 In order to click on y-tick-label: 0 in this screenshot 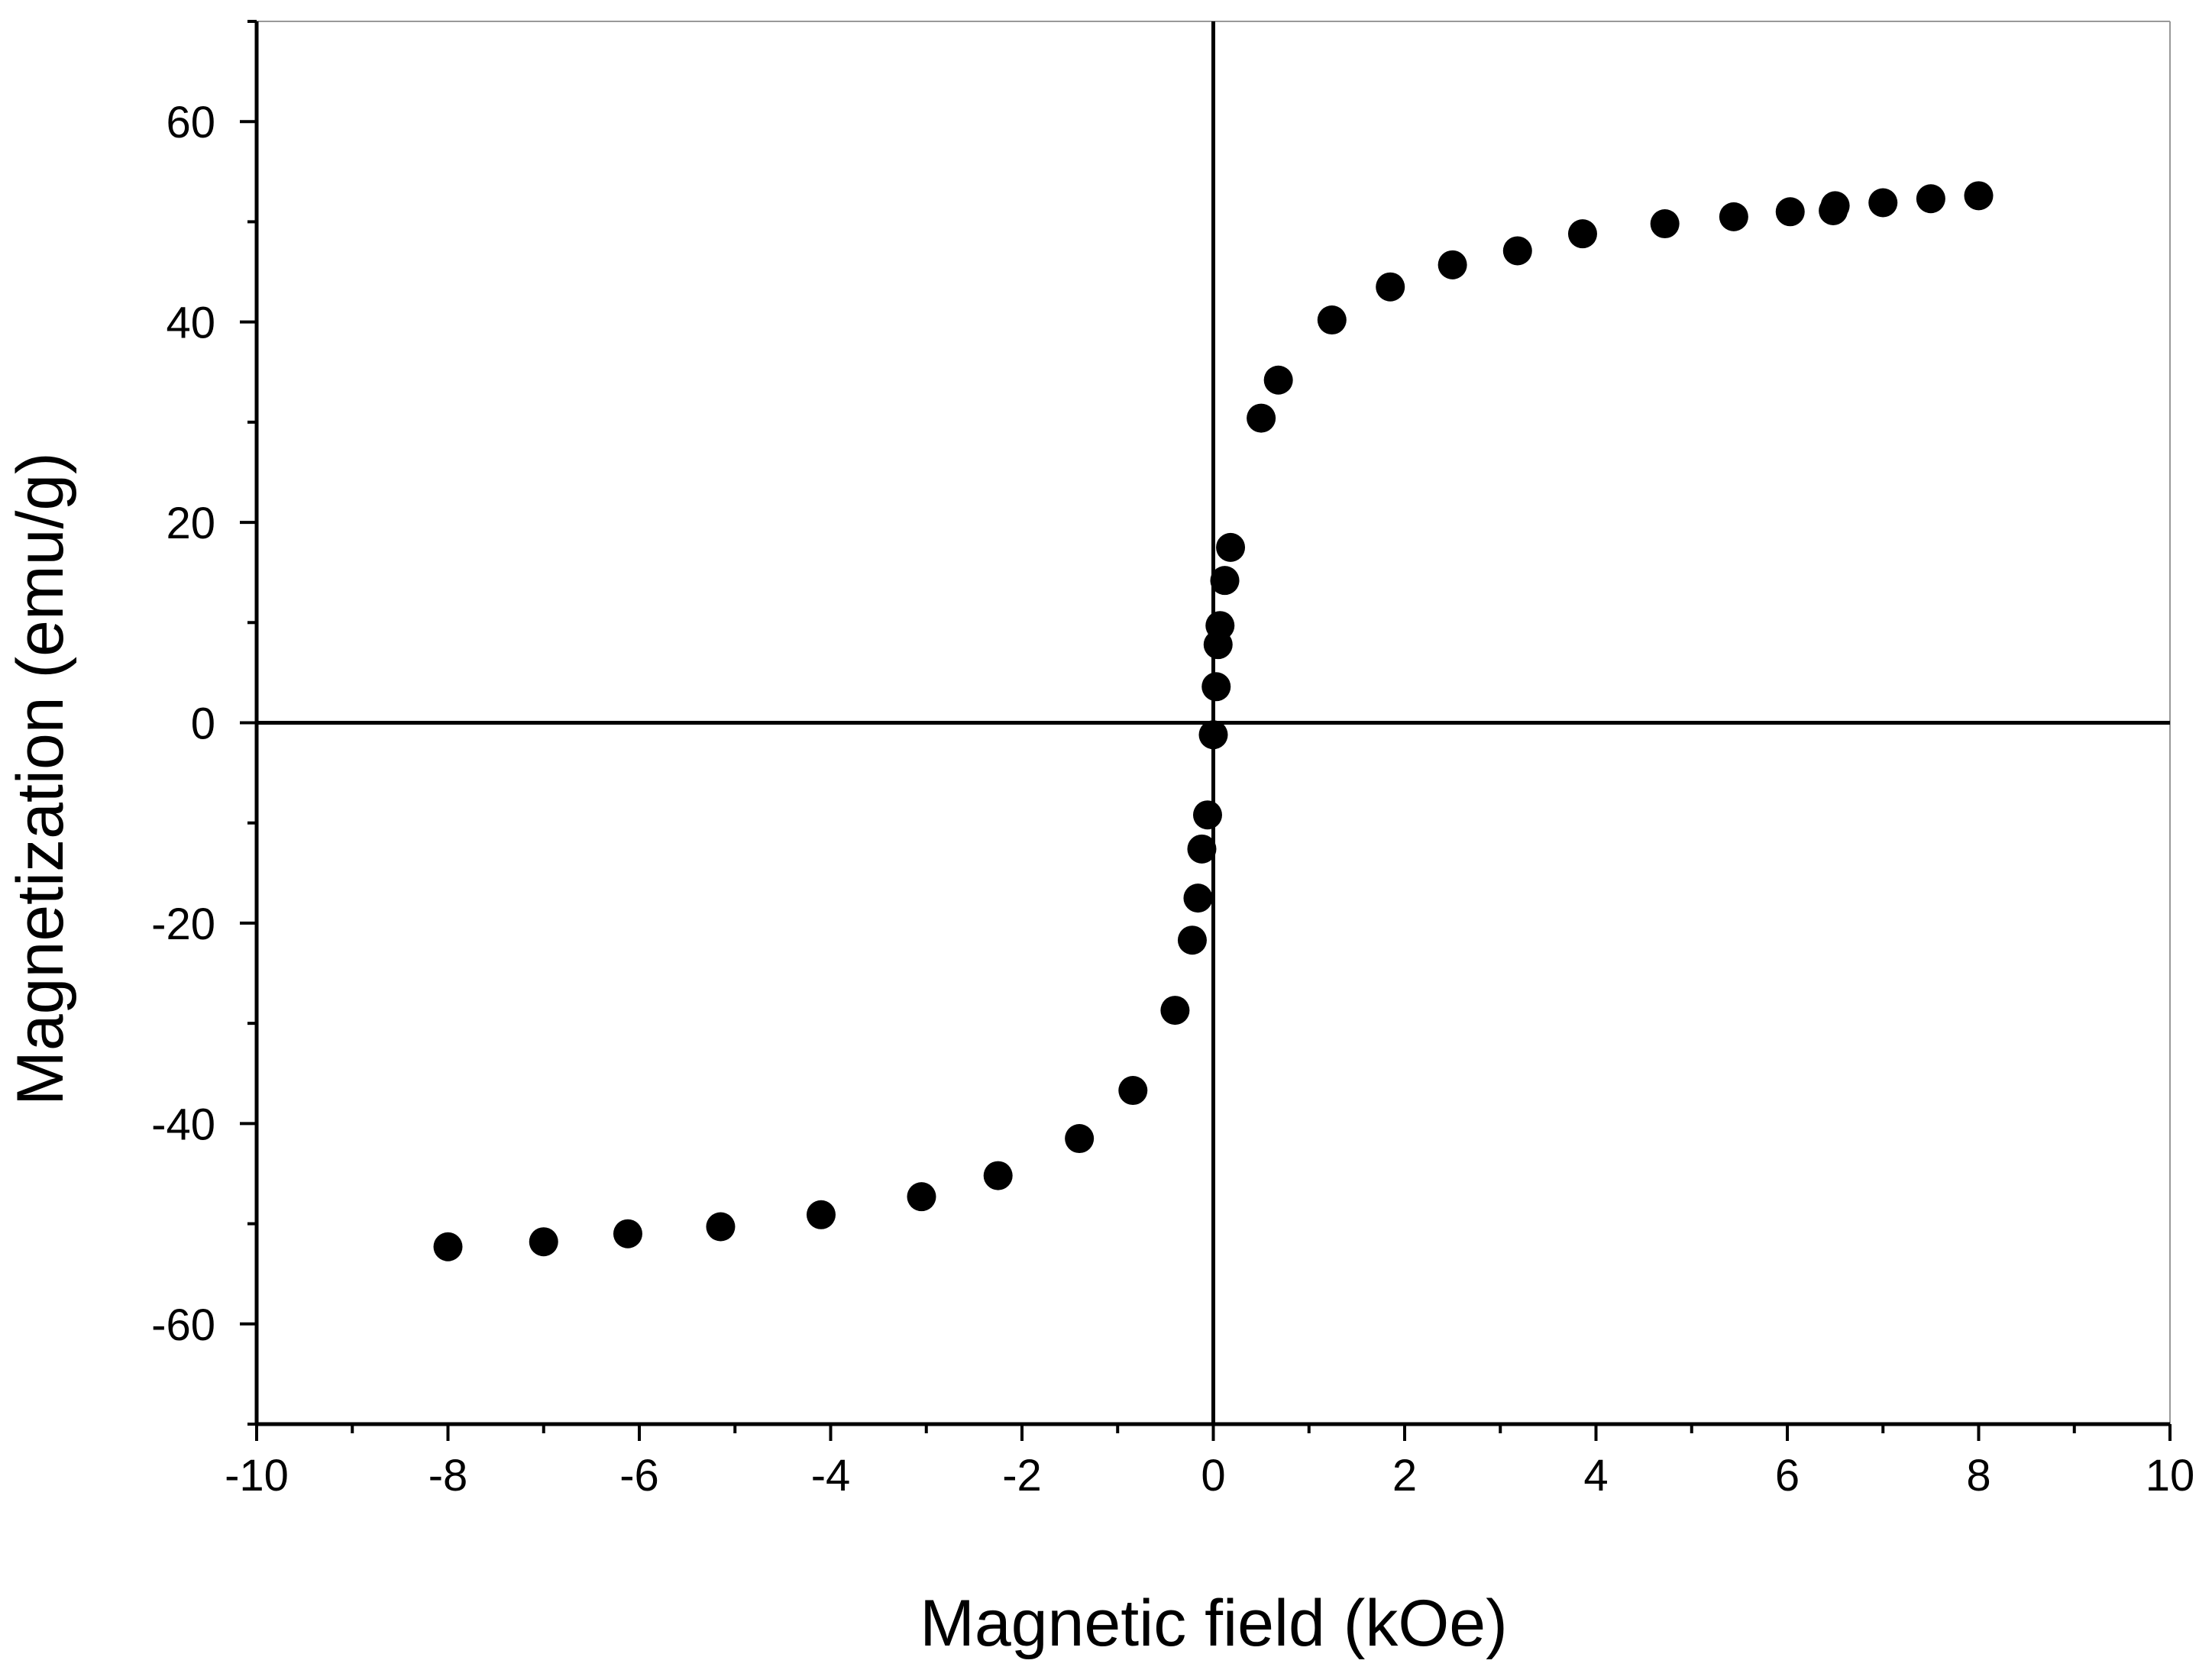, I will do `click(203, 724)`.